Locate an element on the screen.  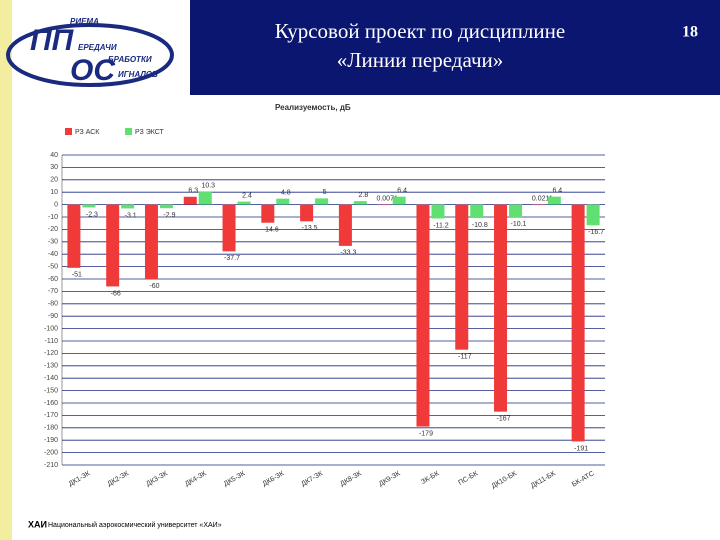
value-label: 10.3 is located at coordinates (208, 186).